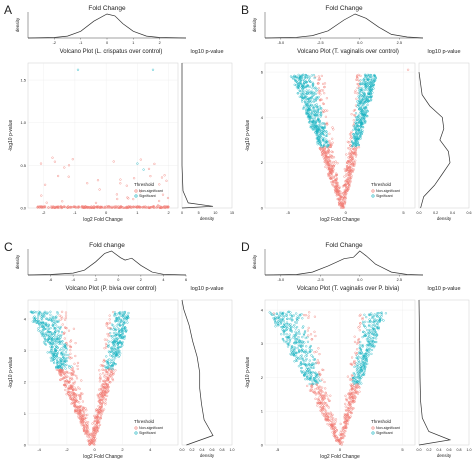 The height and width of the screenshot is (474, 474). What do you see at coordinates (23, 165) in the screenshot?
I see `volcano-ytick-label: 0.5` at bounding box center [23, 165].